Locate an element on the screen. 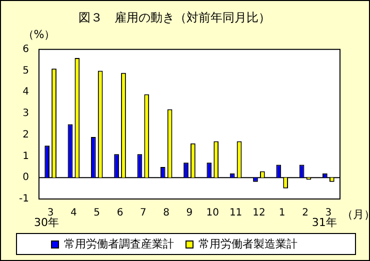  x-tick-label: 2 is located at coordinates (305, 213).